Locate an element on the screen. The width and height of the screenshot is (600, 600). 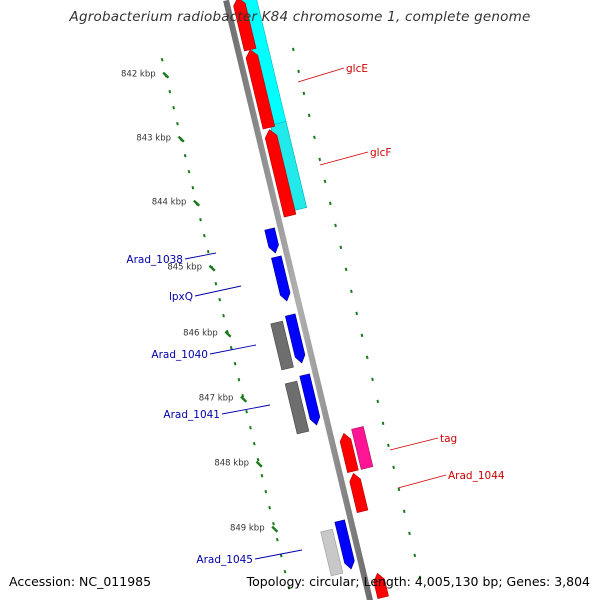
gene-label: Arad_1040 is located at coordinates (179, 355).